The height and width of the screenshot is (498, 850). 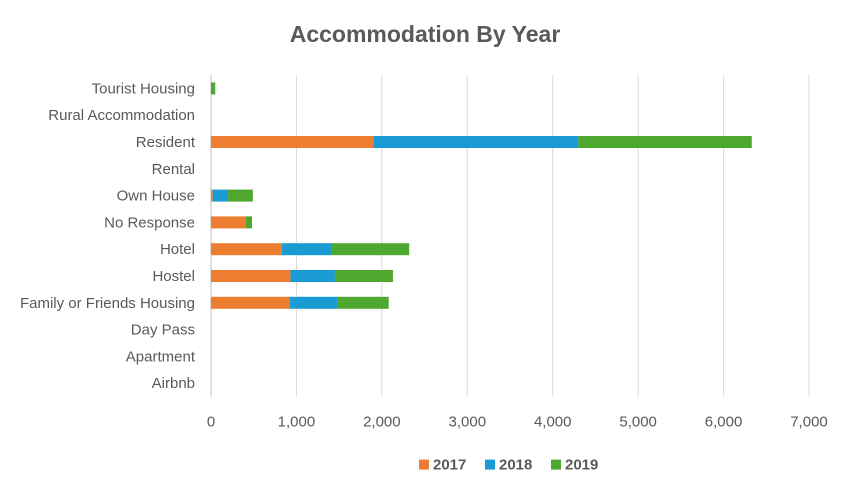 I want to click on x-tick-labels: 0 1,000 2,000 3,000 4,000 5,000 6,000 7,000, so click(x=517, y=422).